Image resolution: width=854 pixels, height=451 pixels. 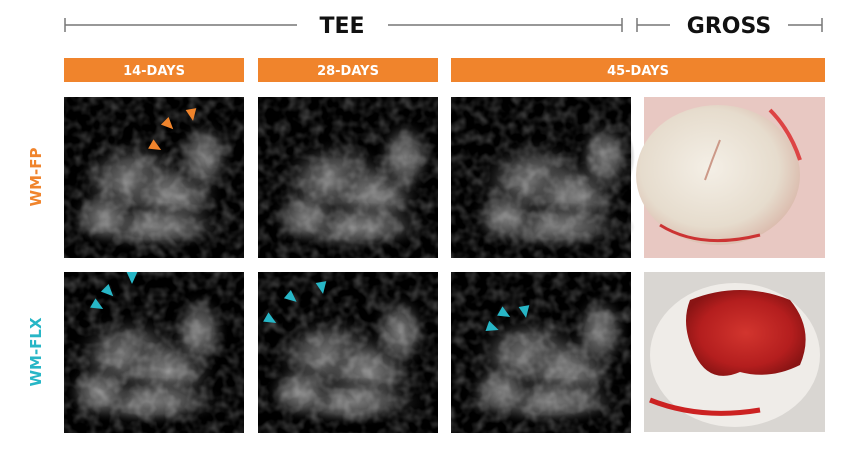 I want to click on header-brackets, so click(x=443, y=25).